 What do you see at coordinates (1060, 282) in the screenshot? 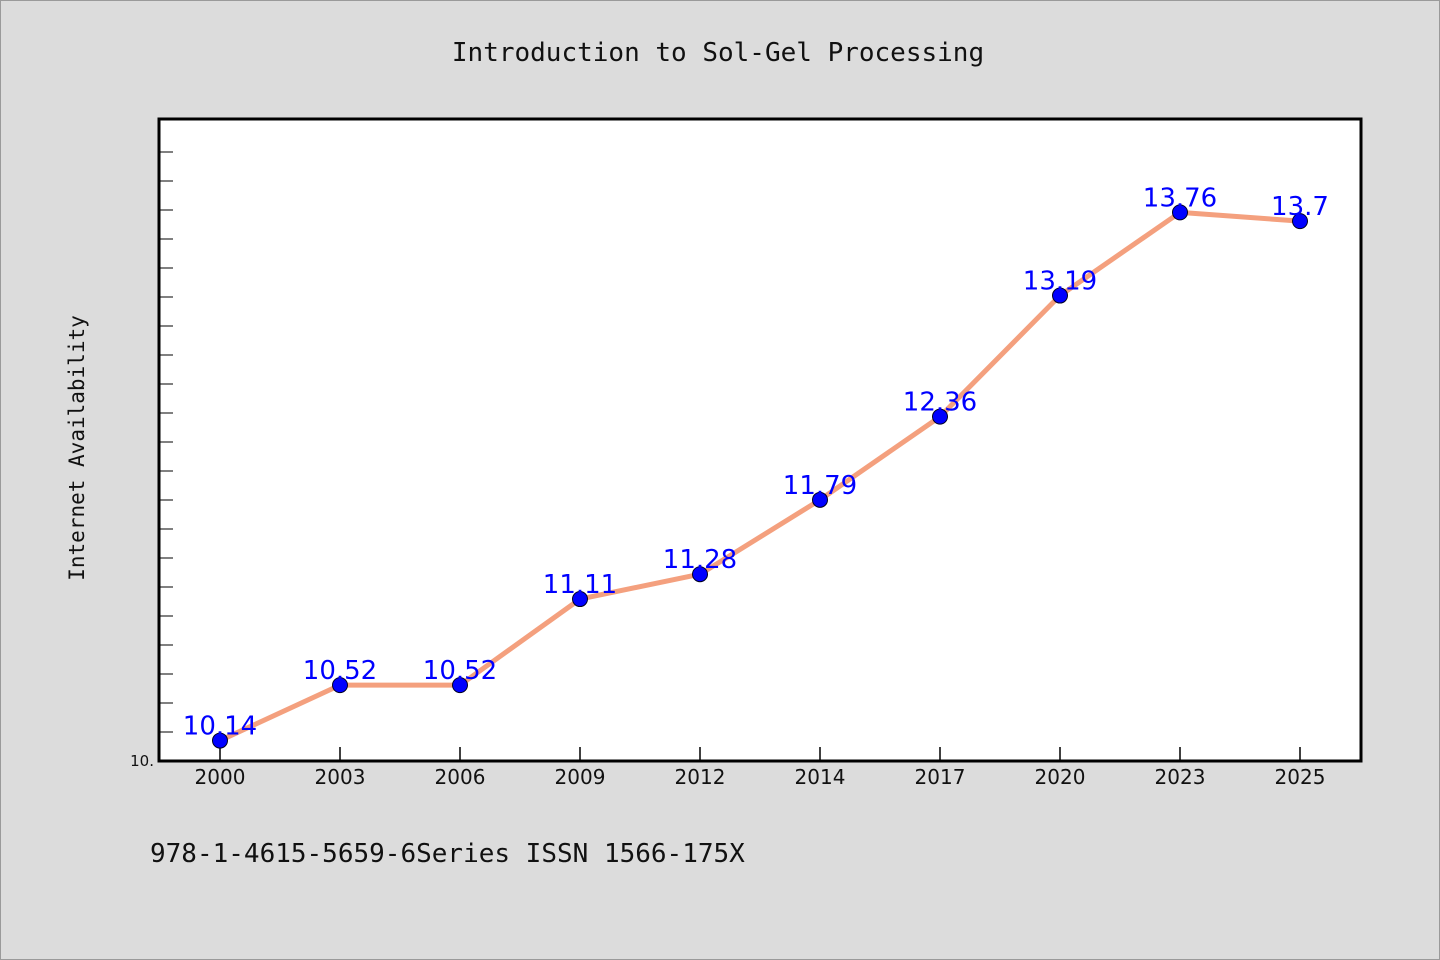
I see `data-label: 13.19` at bounding box center [1060, 282].